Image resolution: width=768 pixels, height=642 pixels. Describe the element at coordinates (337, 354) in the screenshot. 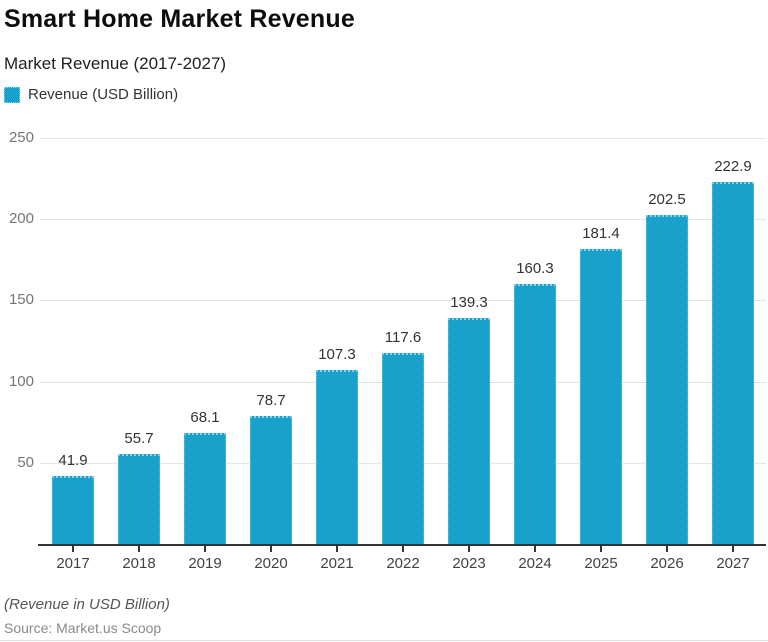

I see `bar-value-label-2021: 107.3` at that location.